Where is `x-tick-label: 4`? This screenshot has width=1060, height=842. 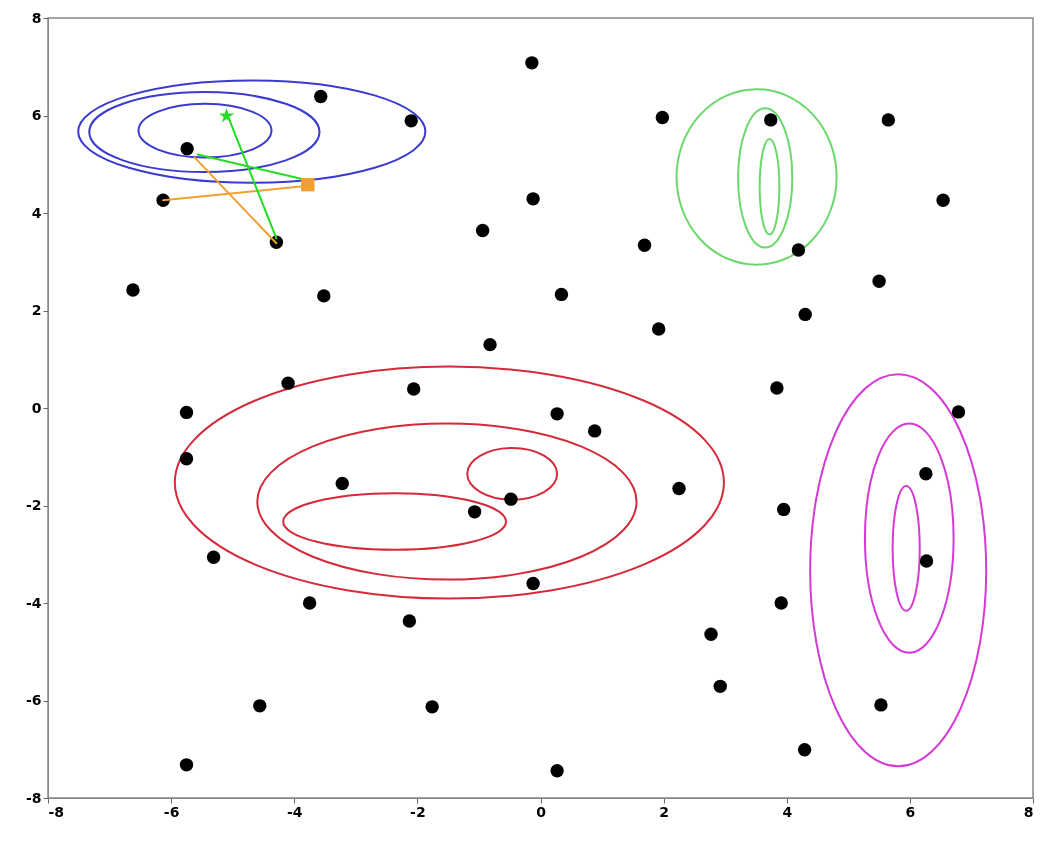
x-tick-label: 4 is located at coordinates (787, 811).